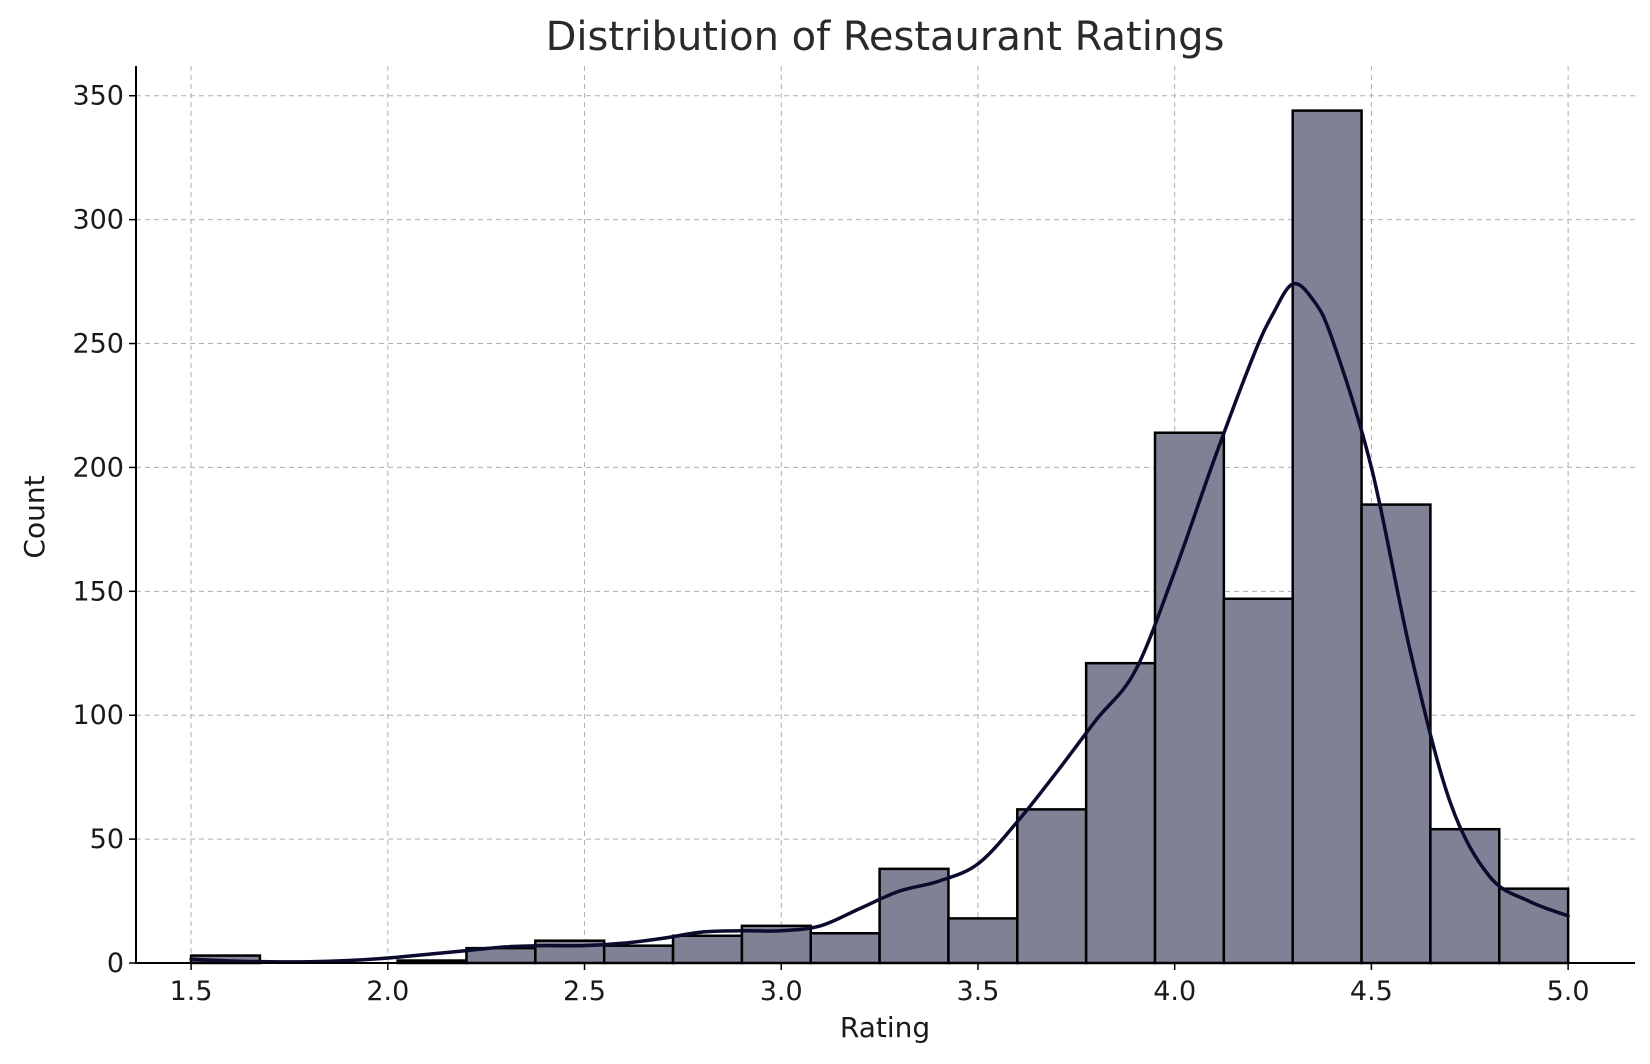 This screenshot has width=1650, height=1064. I want to click on y-tick-label: 50, so click(107, 839).